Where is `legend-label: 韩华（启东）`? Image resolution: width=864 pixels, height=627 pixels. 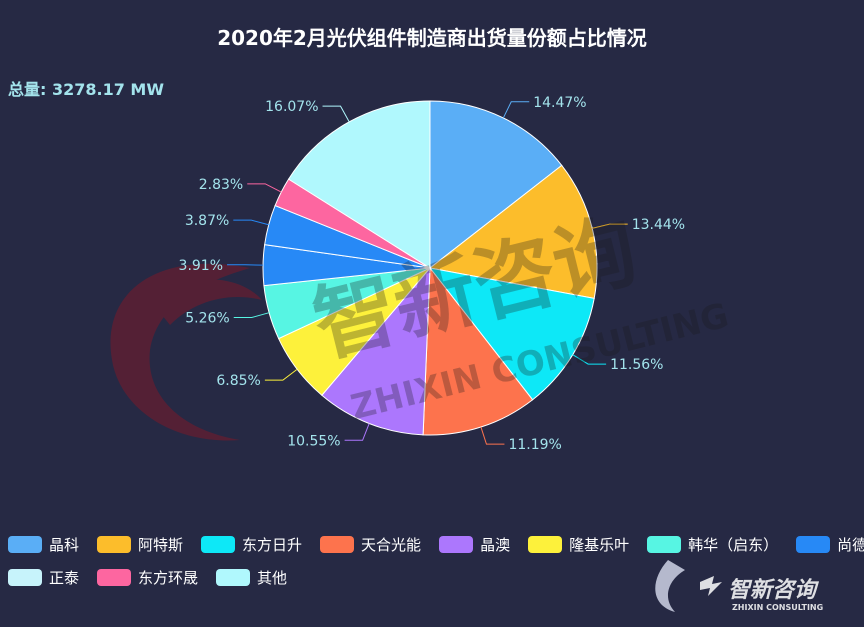 legend-label: 韩华（启东） is located at coordinates (733, 544).